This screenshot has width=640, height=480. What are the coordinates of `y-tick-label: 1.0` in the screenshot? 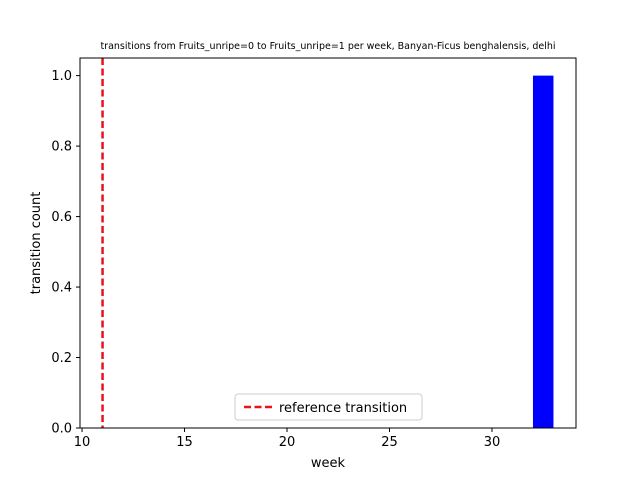 It's located at (61, 76).